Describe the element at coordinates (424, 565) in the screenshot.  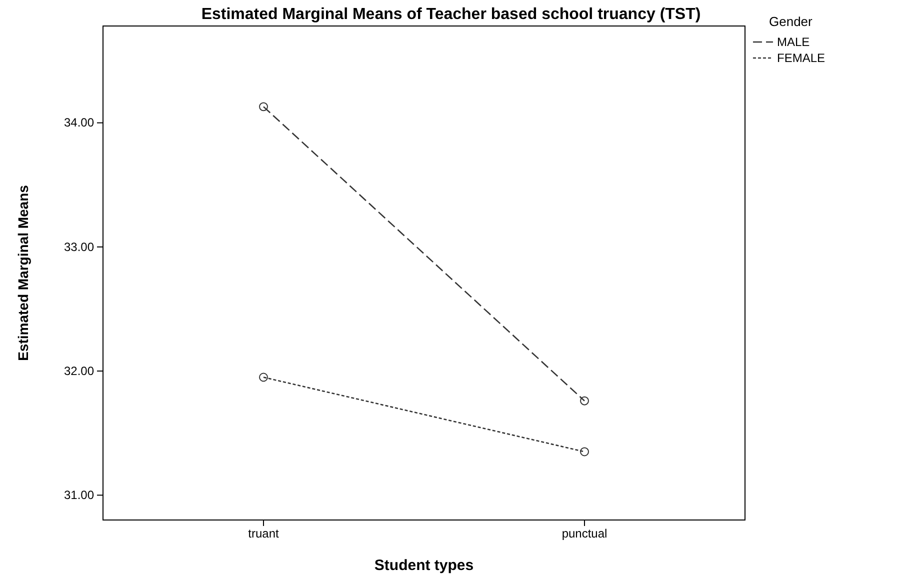
I see `x-axis-title: Student types` at that location.